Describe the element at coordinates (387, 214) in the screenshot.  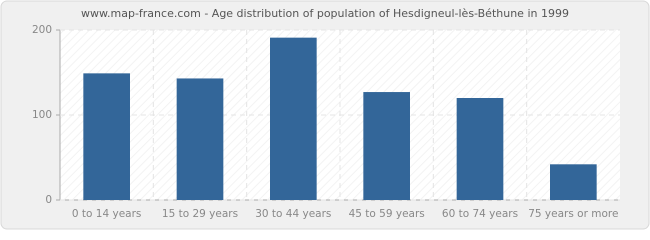
I see `x-tick-label: 45 to 59 years` at that location.